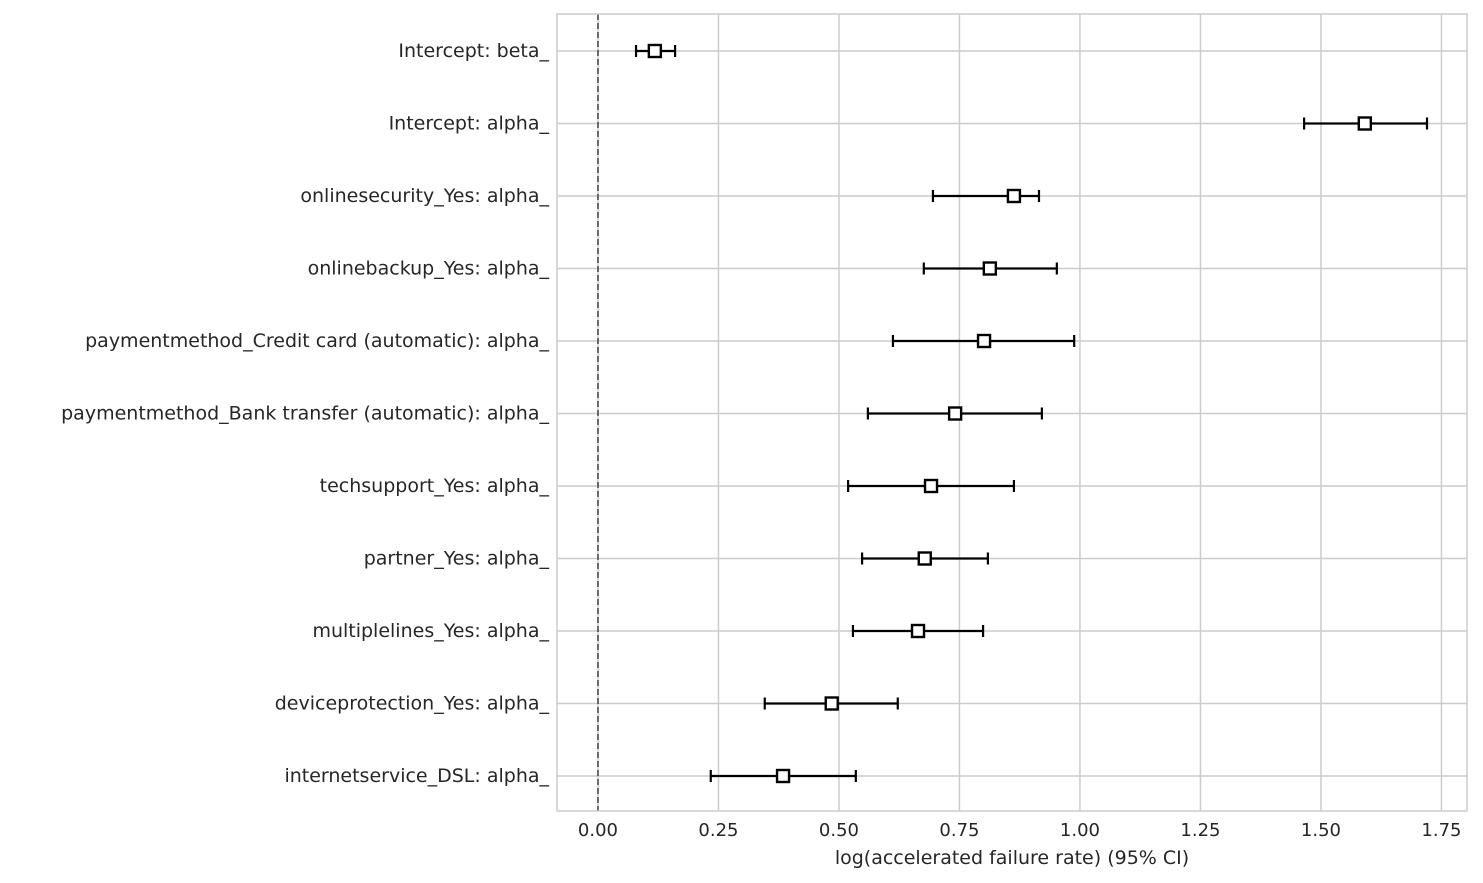 The image size is (1483, 883). What do you see at coordinates (473, 51) in the screenshot?
I see `y-tick-label: Intercept: beta_` at bounding box center [473, 51].